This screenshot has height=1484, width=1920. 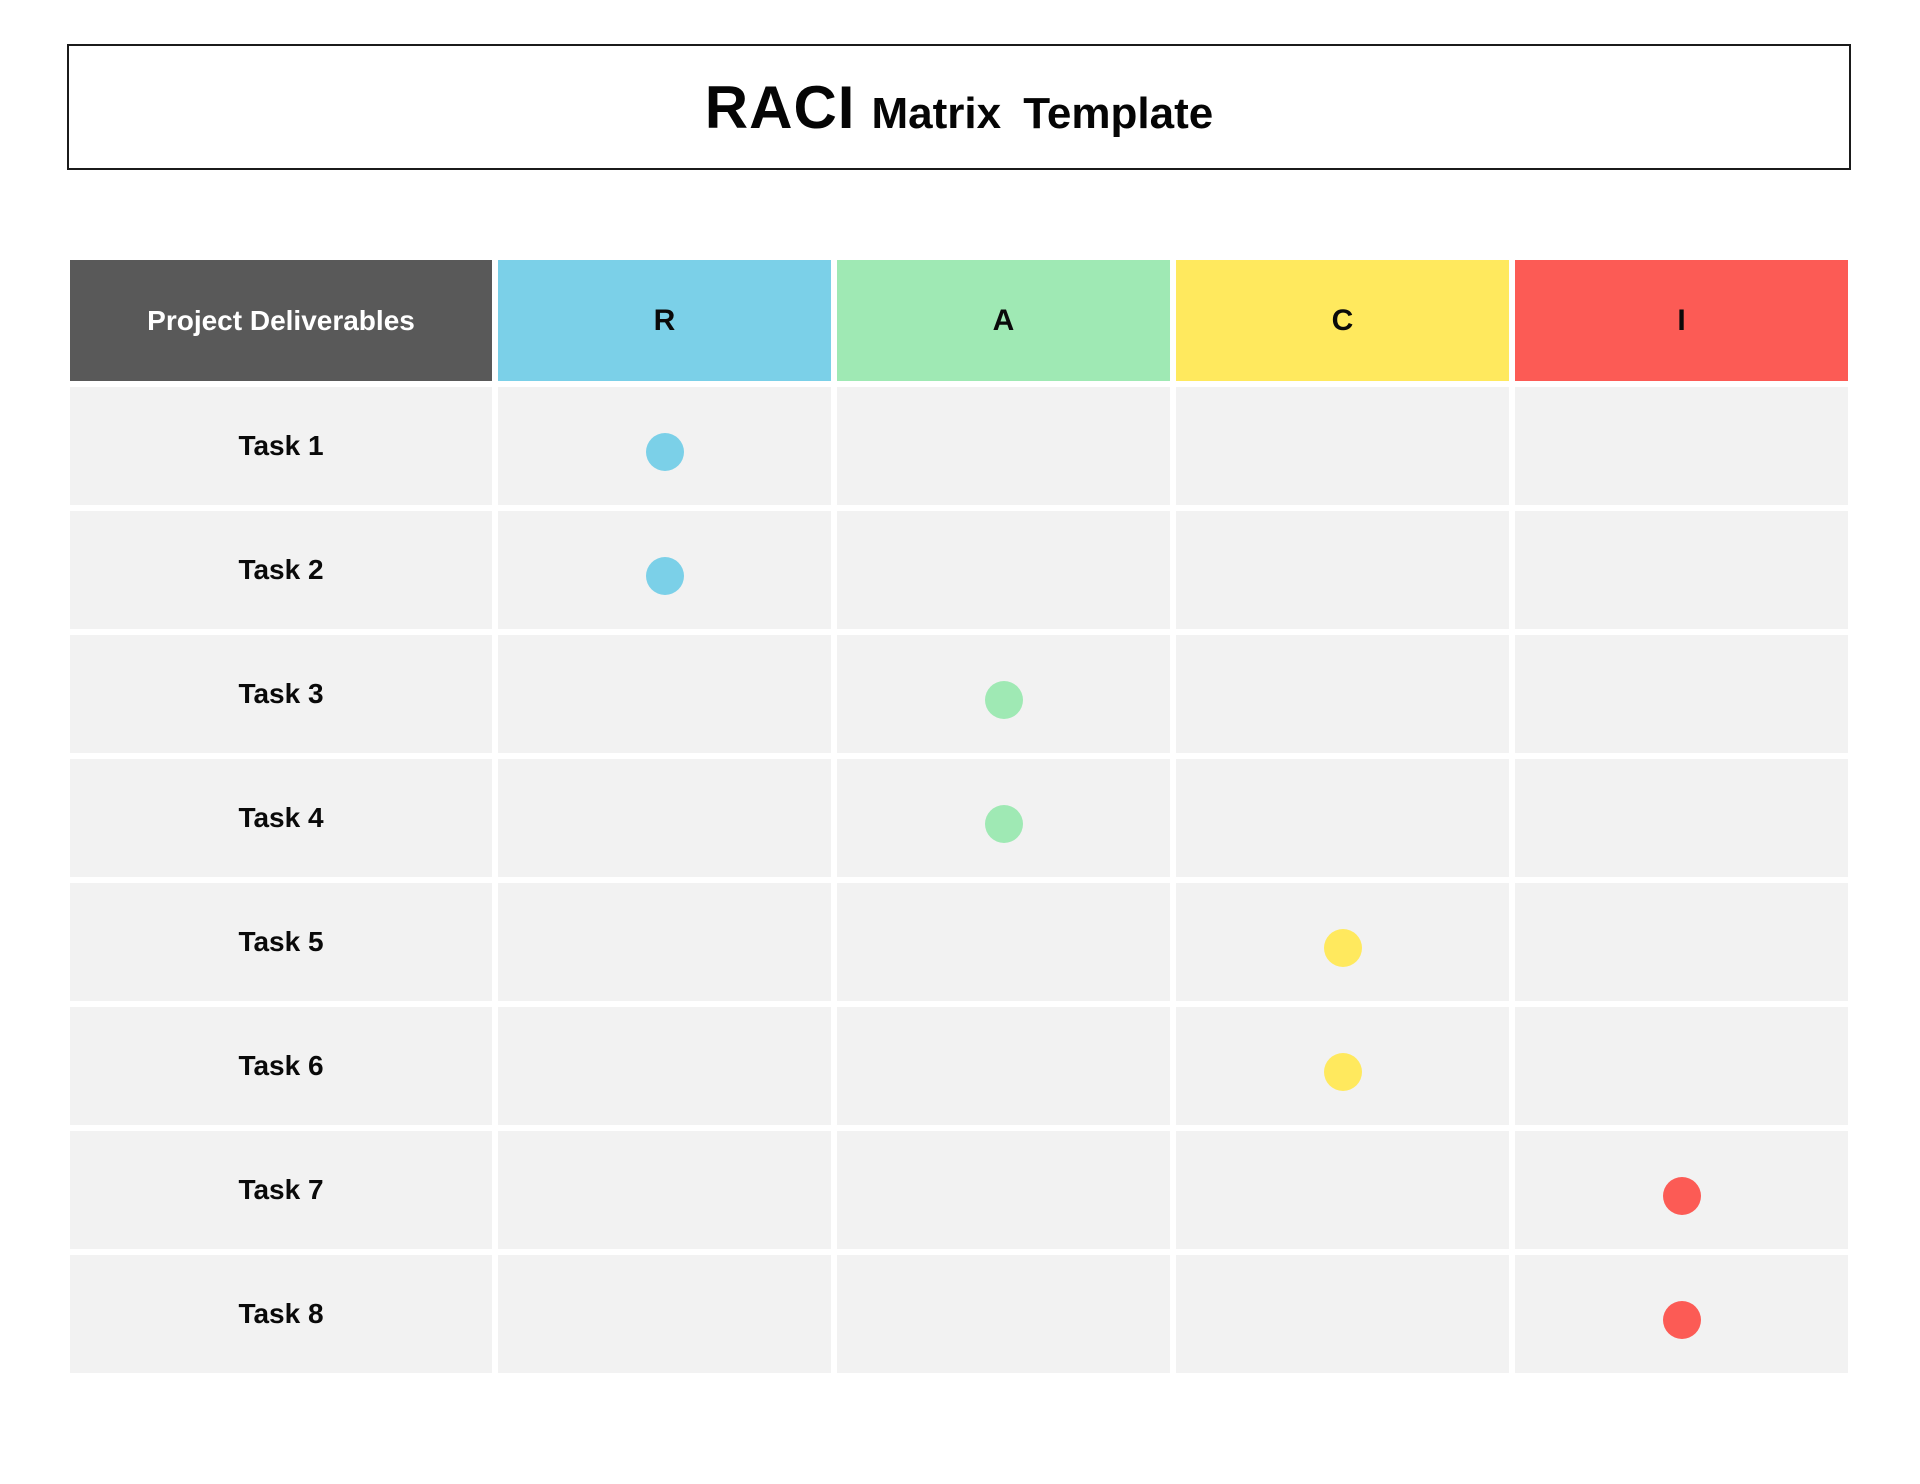 I want to click on column-header-c: C, so click(x=1342, y=320).